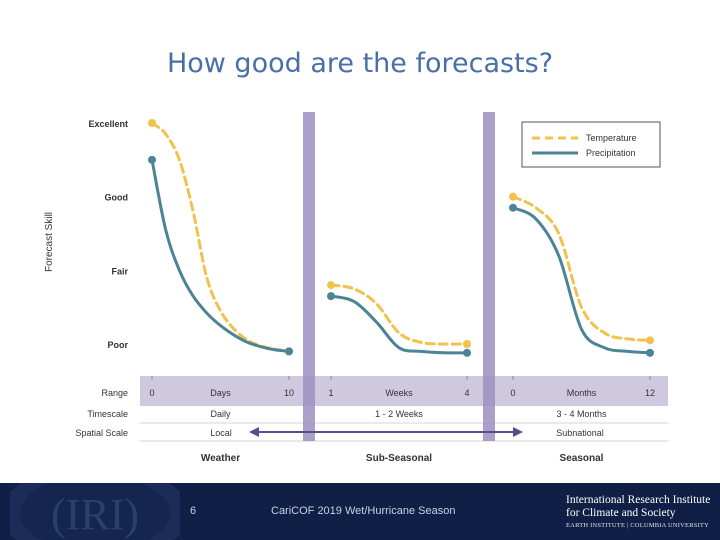 The height and width of the screenshot is (540, 720). Describe the element at coordinates (399, 324) in the screenshot. I see `series-precipitation-sub-seasonal` at that location.